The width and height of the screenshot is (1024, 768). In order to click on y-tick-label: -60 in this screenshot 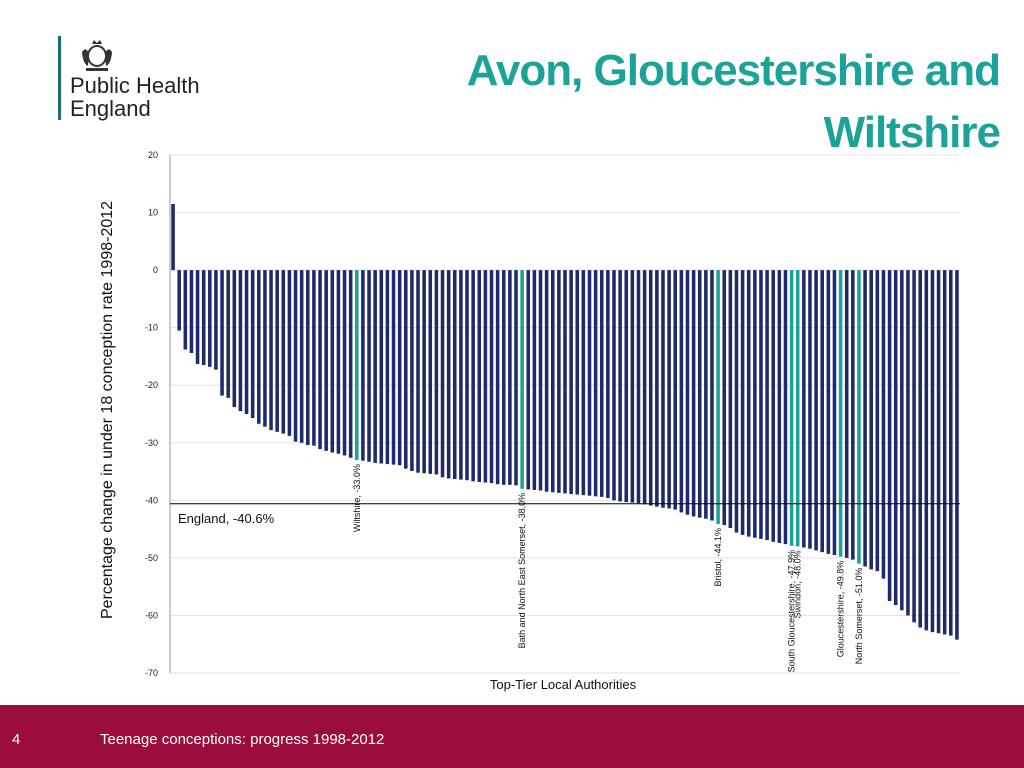, I will do `click(151, 615)`.